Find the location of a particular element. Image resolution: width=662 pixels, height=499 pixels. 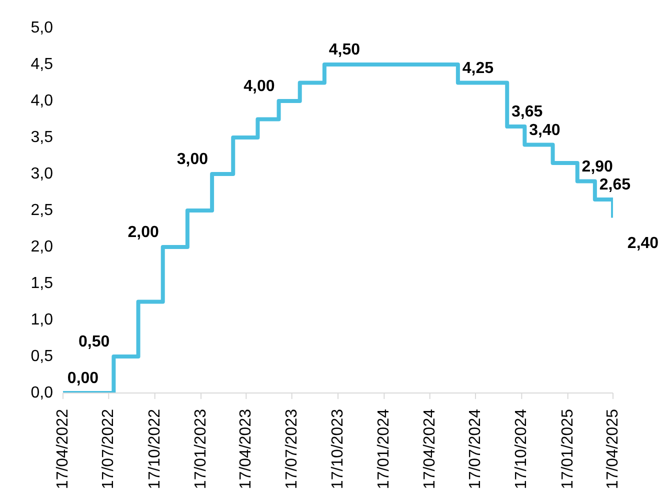

data-label: 0,00 is located at coordinates (83, 378).